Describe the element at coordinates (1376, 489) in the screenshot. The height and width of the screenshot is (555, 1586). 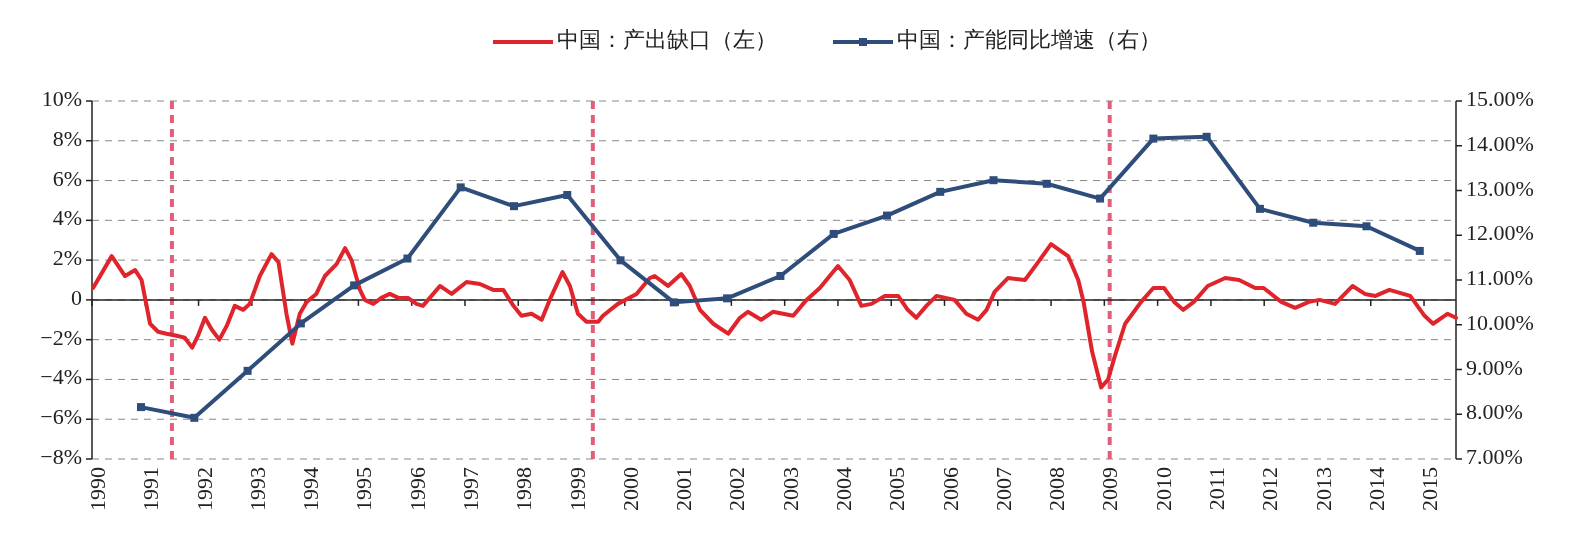
I see `x-tick-label: 2014` at that location.